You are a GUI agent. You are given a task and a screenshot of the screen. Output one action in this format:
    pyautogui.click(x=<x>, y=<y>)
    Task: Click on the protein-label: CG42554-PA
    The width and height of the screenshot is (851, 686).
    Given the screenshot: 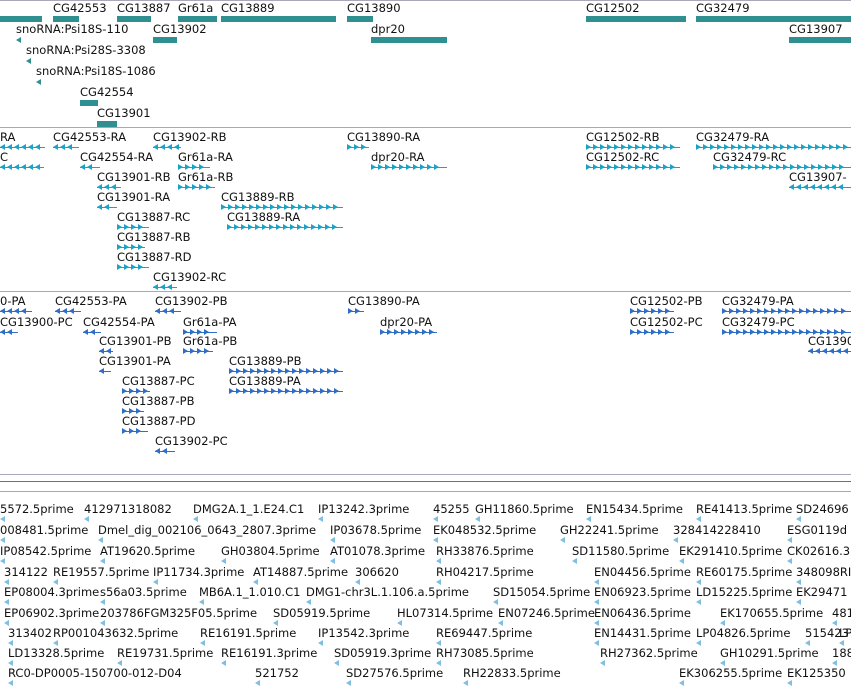 What is the action you would take?
    pyautogui.click(x=119, y=322)
    